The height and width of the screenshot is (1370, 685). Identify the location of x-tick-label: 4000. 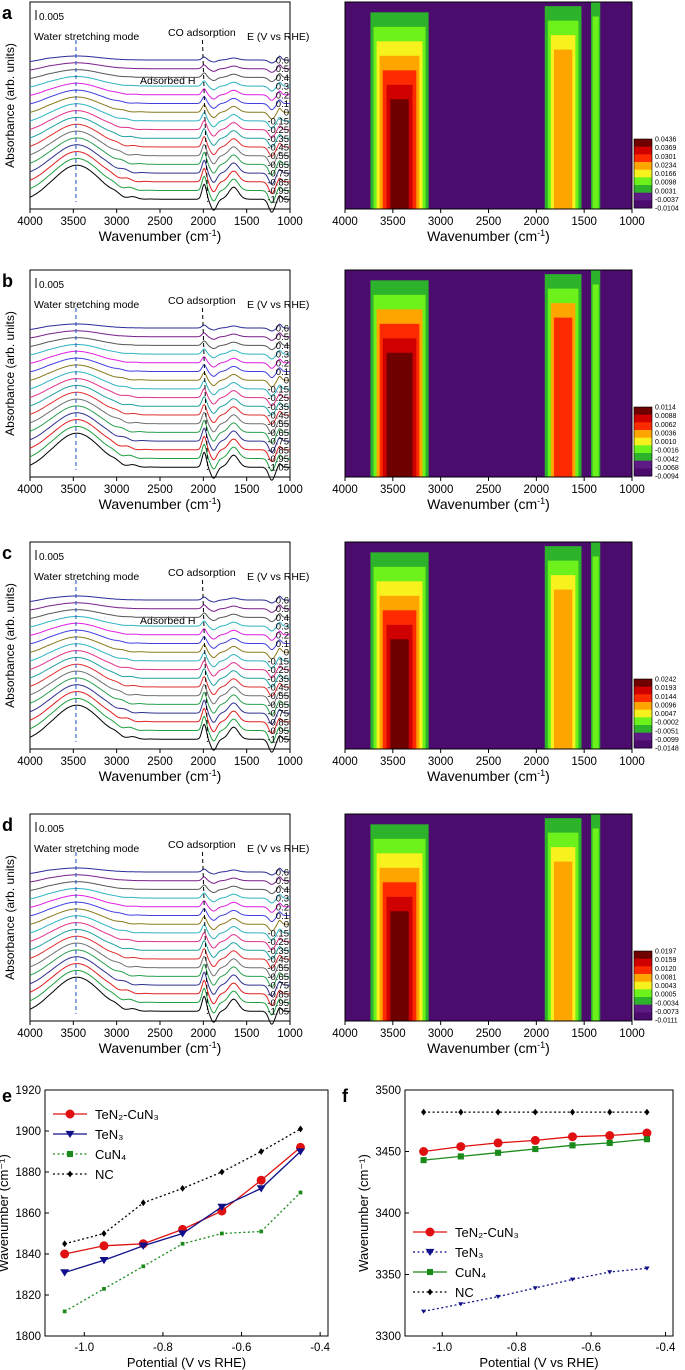
(345, 1034).